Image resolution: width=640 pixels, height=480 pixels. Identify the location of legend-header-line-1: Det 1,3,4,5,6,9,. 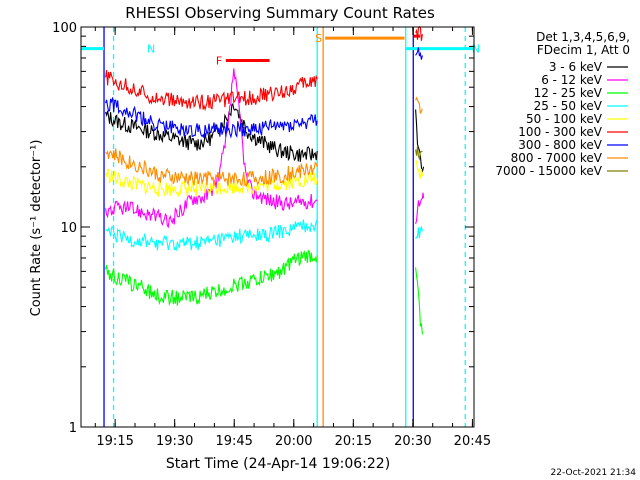
(583, 37).